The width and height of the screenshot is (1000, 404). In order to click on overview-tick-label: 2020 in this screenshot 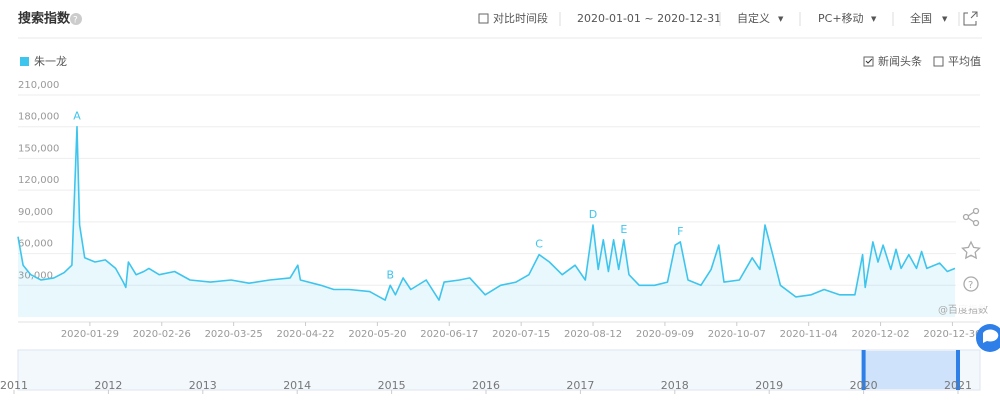, I will do `click(864, 385)`.